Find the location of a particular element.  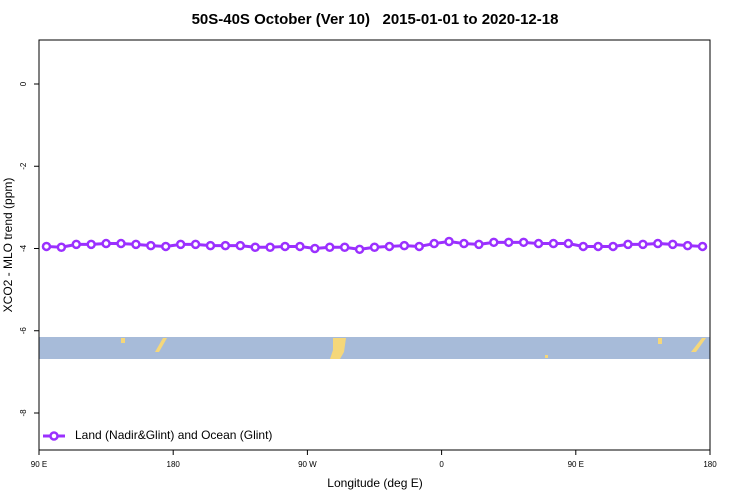

y-tick-label: -2 is located at coordinates (23, 166).